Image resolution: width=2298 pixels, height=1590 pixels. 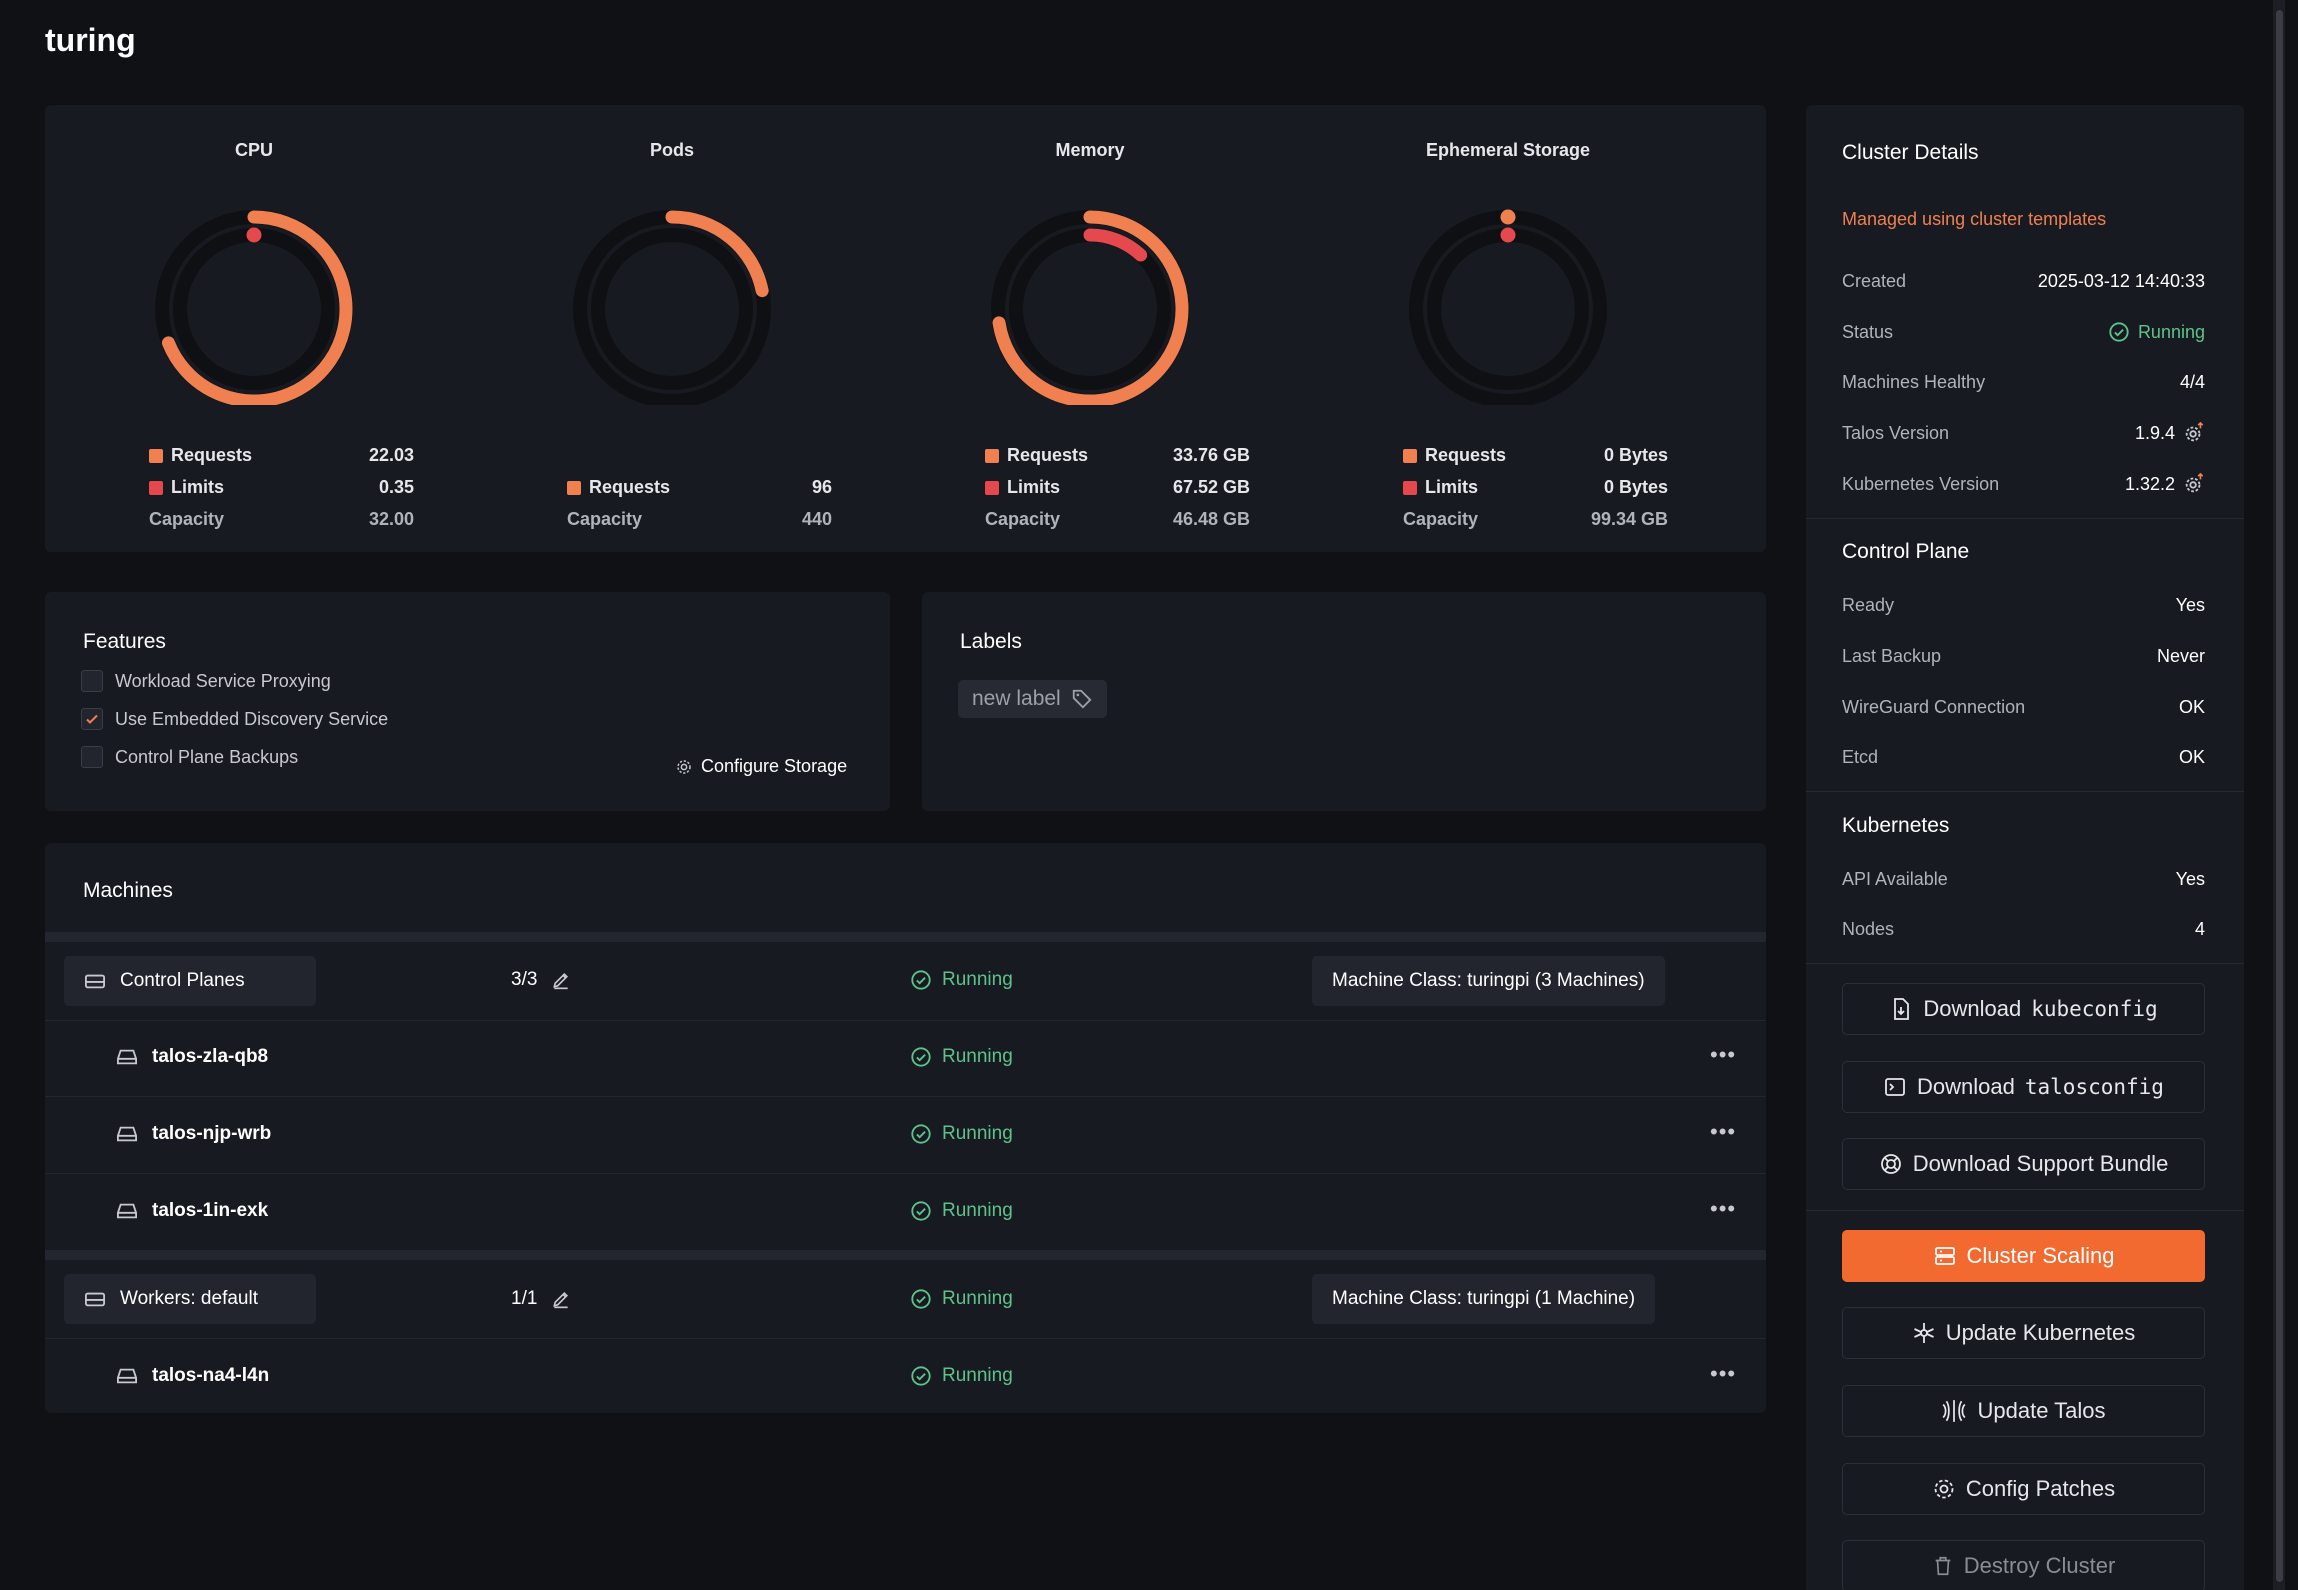 I want to click on checkbox-checked, so click(x=92, y=719).